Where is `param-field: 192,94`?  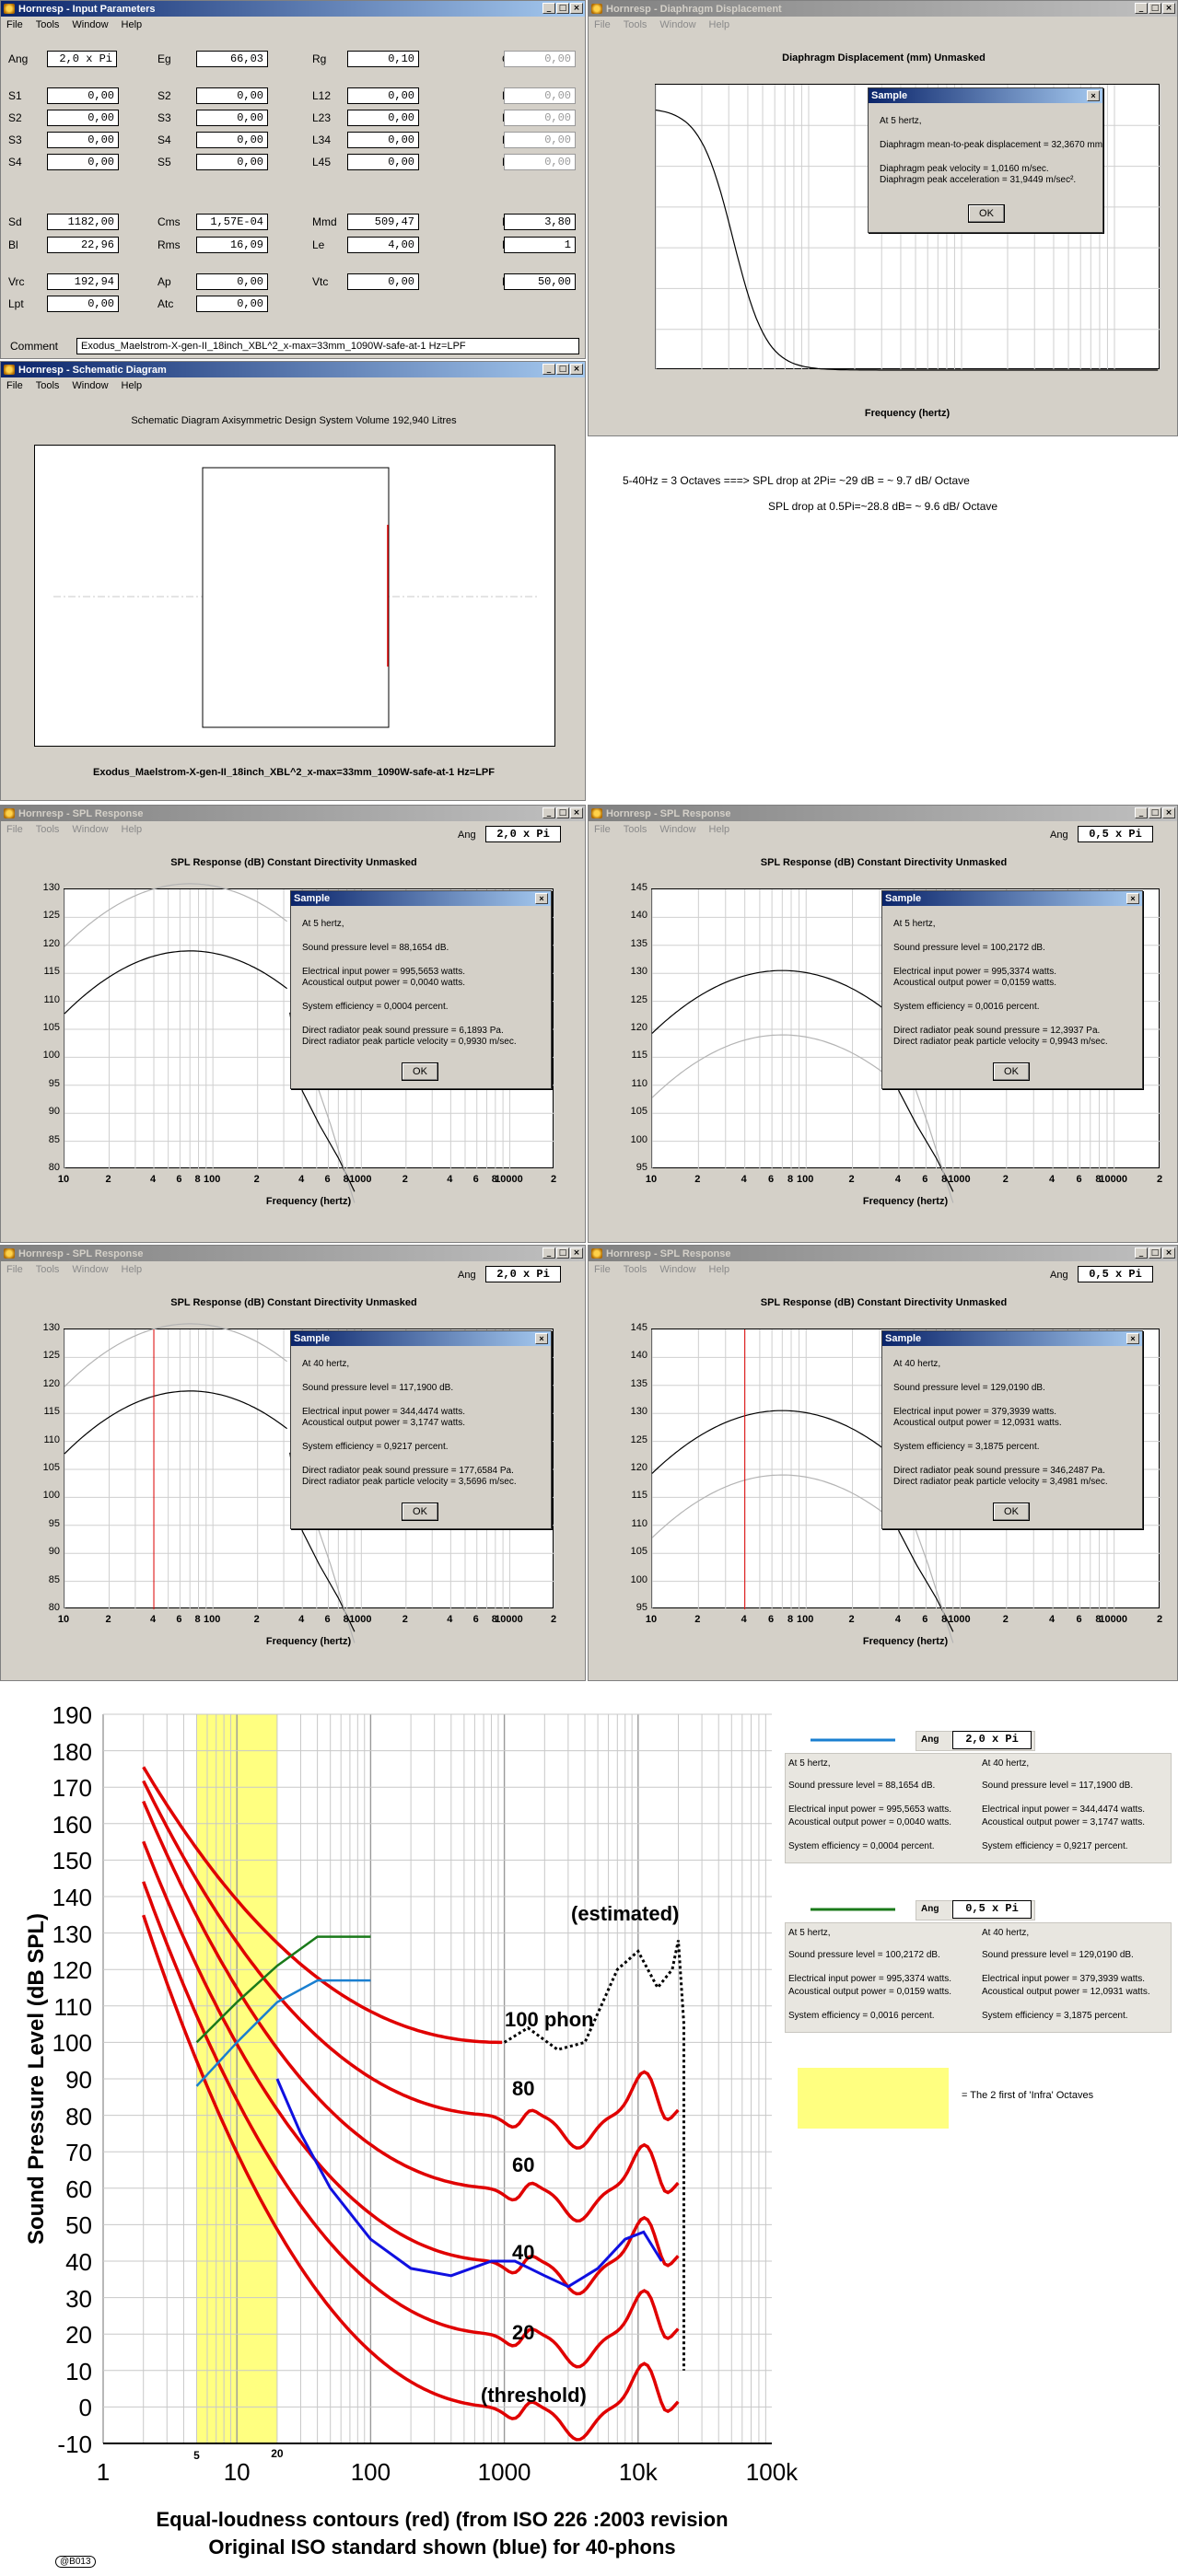
param-field: 192,94 is located at coordinates (83, 281).